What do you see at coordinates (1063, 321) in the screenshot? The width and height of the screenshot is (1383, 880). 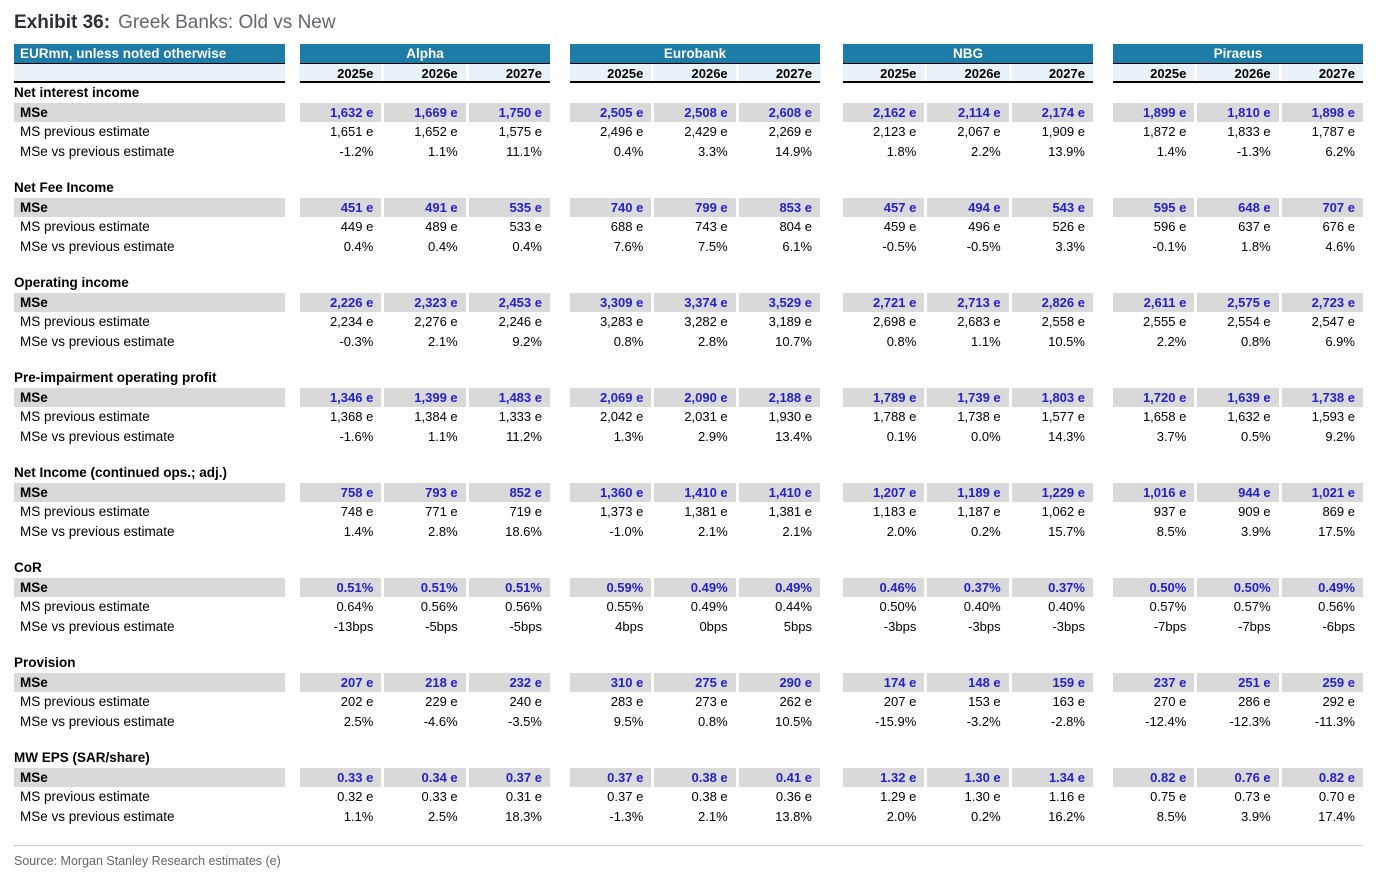 I see `value-cell: 2,558 e` at bounding box center [1063, 321].